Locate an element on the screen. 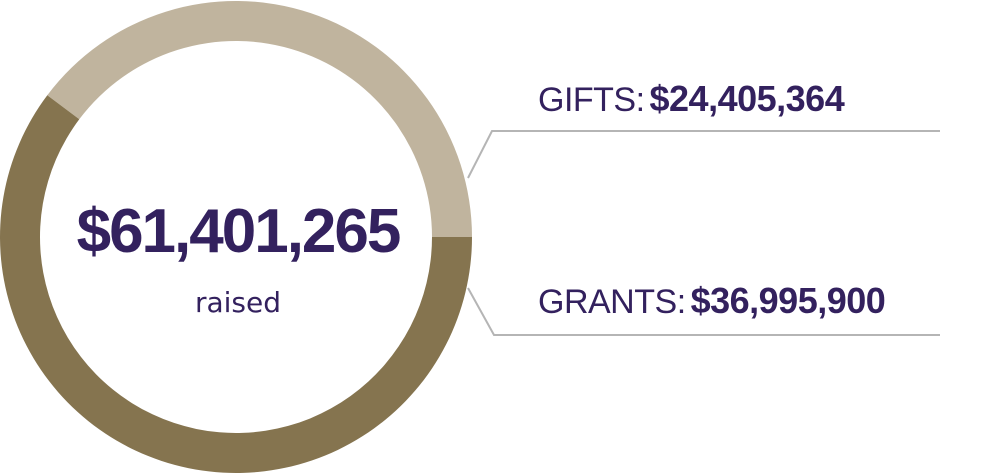  legend-grants-value: $36,995,900 is located at coordinates (788, 300).